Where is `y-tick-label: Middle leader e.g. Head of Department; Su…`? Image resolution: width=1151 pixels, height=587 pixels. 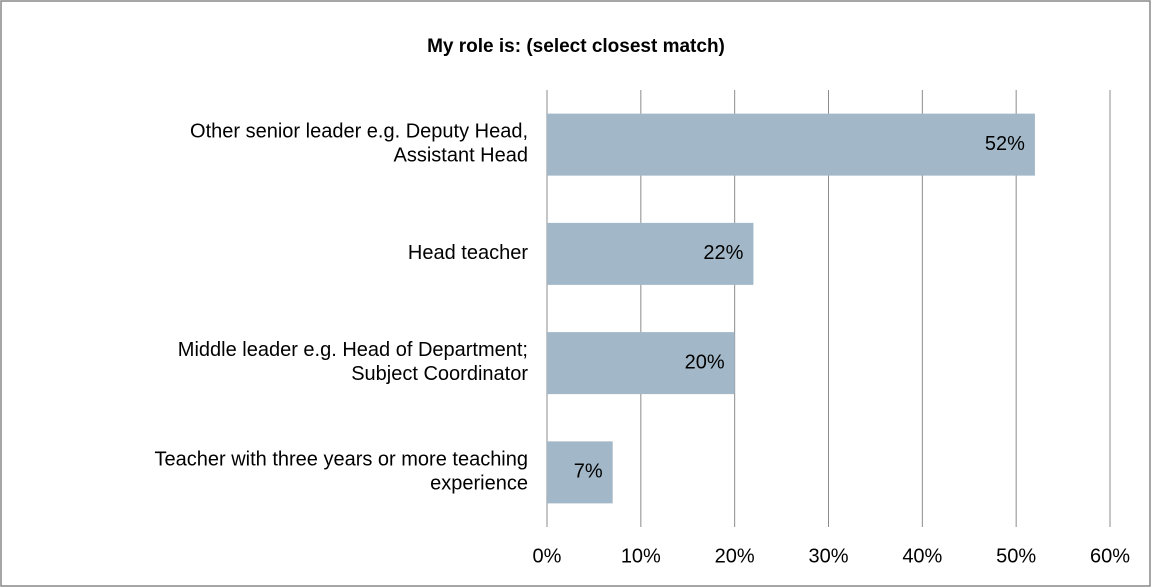
y-tick-label: Middle leader e.g. Head of Department; Su… is located at coordinates (353, 362).